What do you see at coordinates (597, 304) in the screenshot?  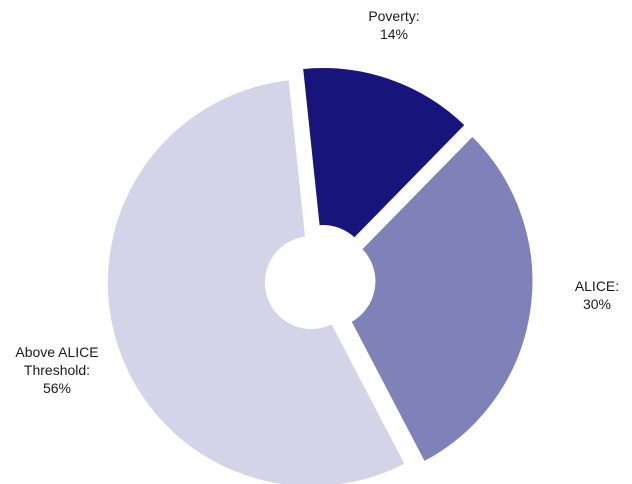 I see `slice-value-label: 30%` at bounding box center [597, 304].